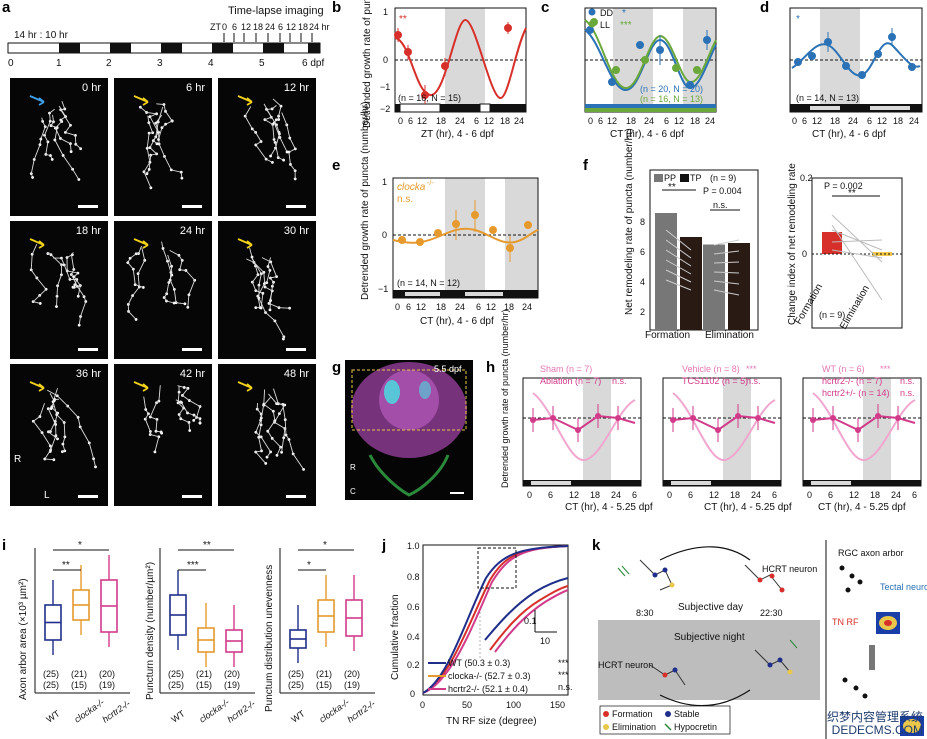  What do you see at coordinates (489, 676) in the screenshot?
I see `svg-text: clocka-/- (52.7 ± 0.3)` at bounding box center [489, 676].